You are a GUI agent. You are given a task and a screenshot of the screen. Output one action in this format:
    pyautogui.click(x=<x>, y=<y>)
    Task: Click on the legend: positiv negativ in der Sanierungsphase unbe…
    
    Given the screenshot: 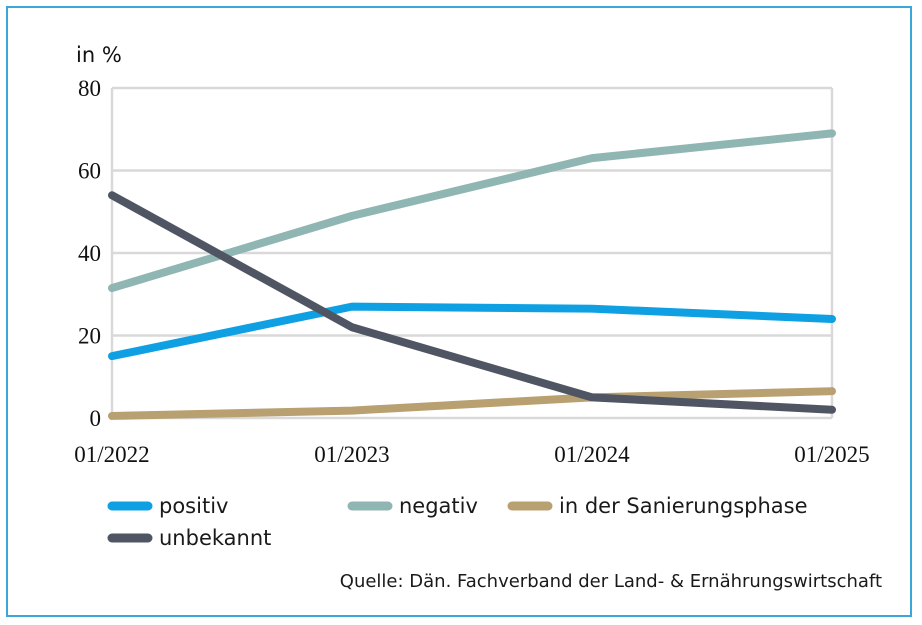 What is the action you would take?
    pyautogui.click(x=457, y=522)
    